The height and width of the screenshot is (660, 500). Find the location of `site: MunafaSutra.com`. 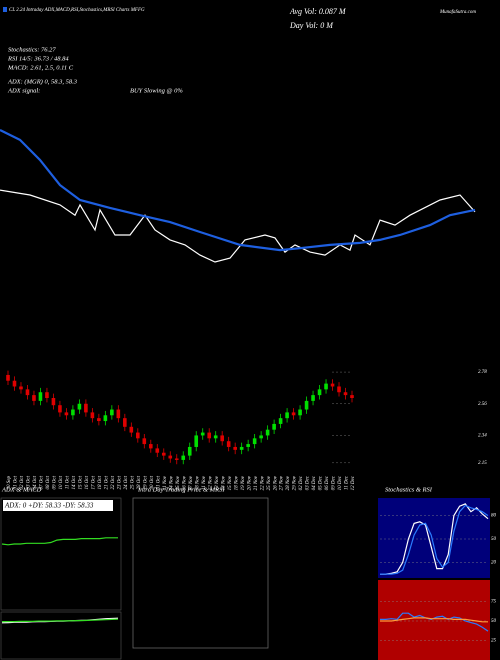

site: MunafaSutra.com is located at coordinates (457, 12).